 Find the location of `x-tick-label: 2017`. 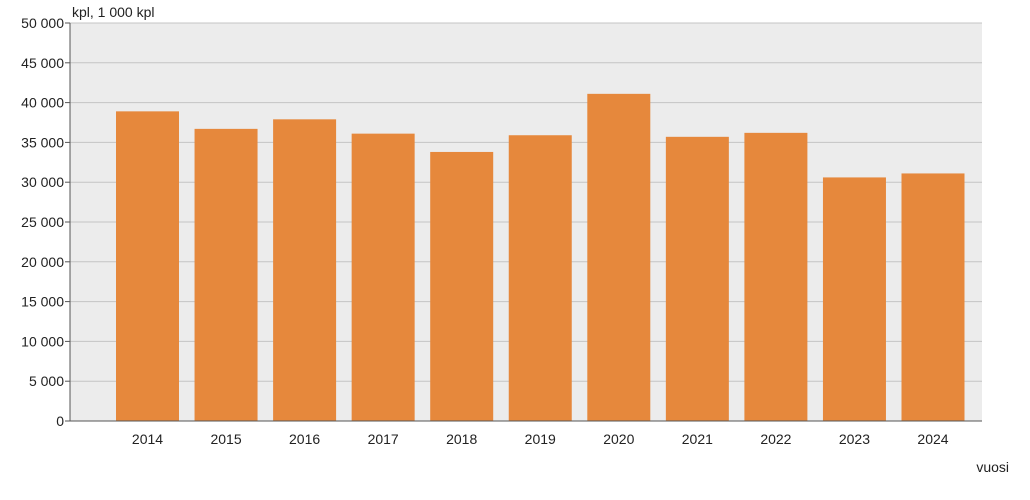

x-tick-label: 2017 is located at coordinates (383, 439).